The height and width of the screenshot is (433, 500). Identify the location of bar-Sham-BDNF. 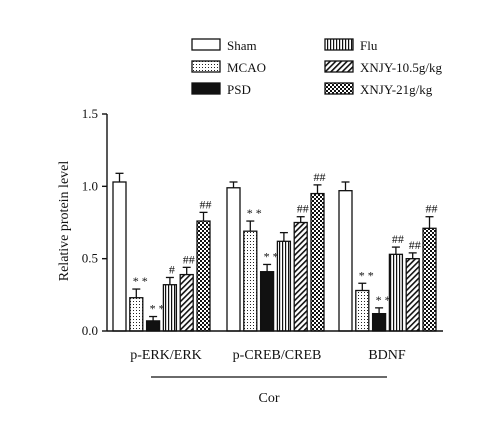
(345, 256).